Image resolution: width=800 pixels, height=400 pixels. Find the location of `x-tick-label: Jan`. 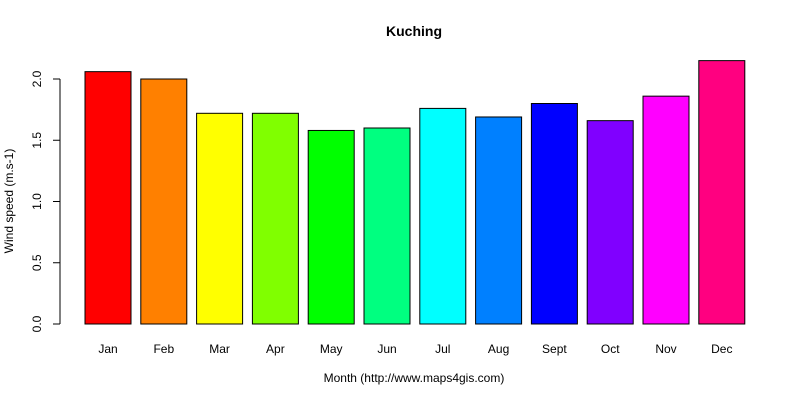

x-tick-label: Jan is located at coordinates (107, 349).